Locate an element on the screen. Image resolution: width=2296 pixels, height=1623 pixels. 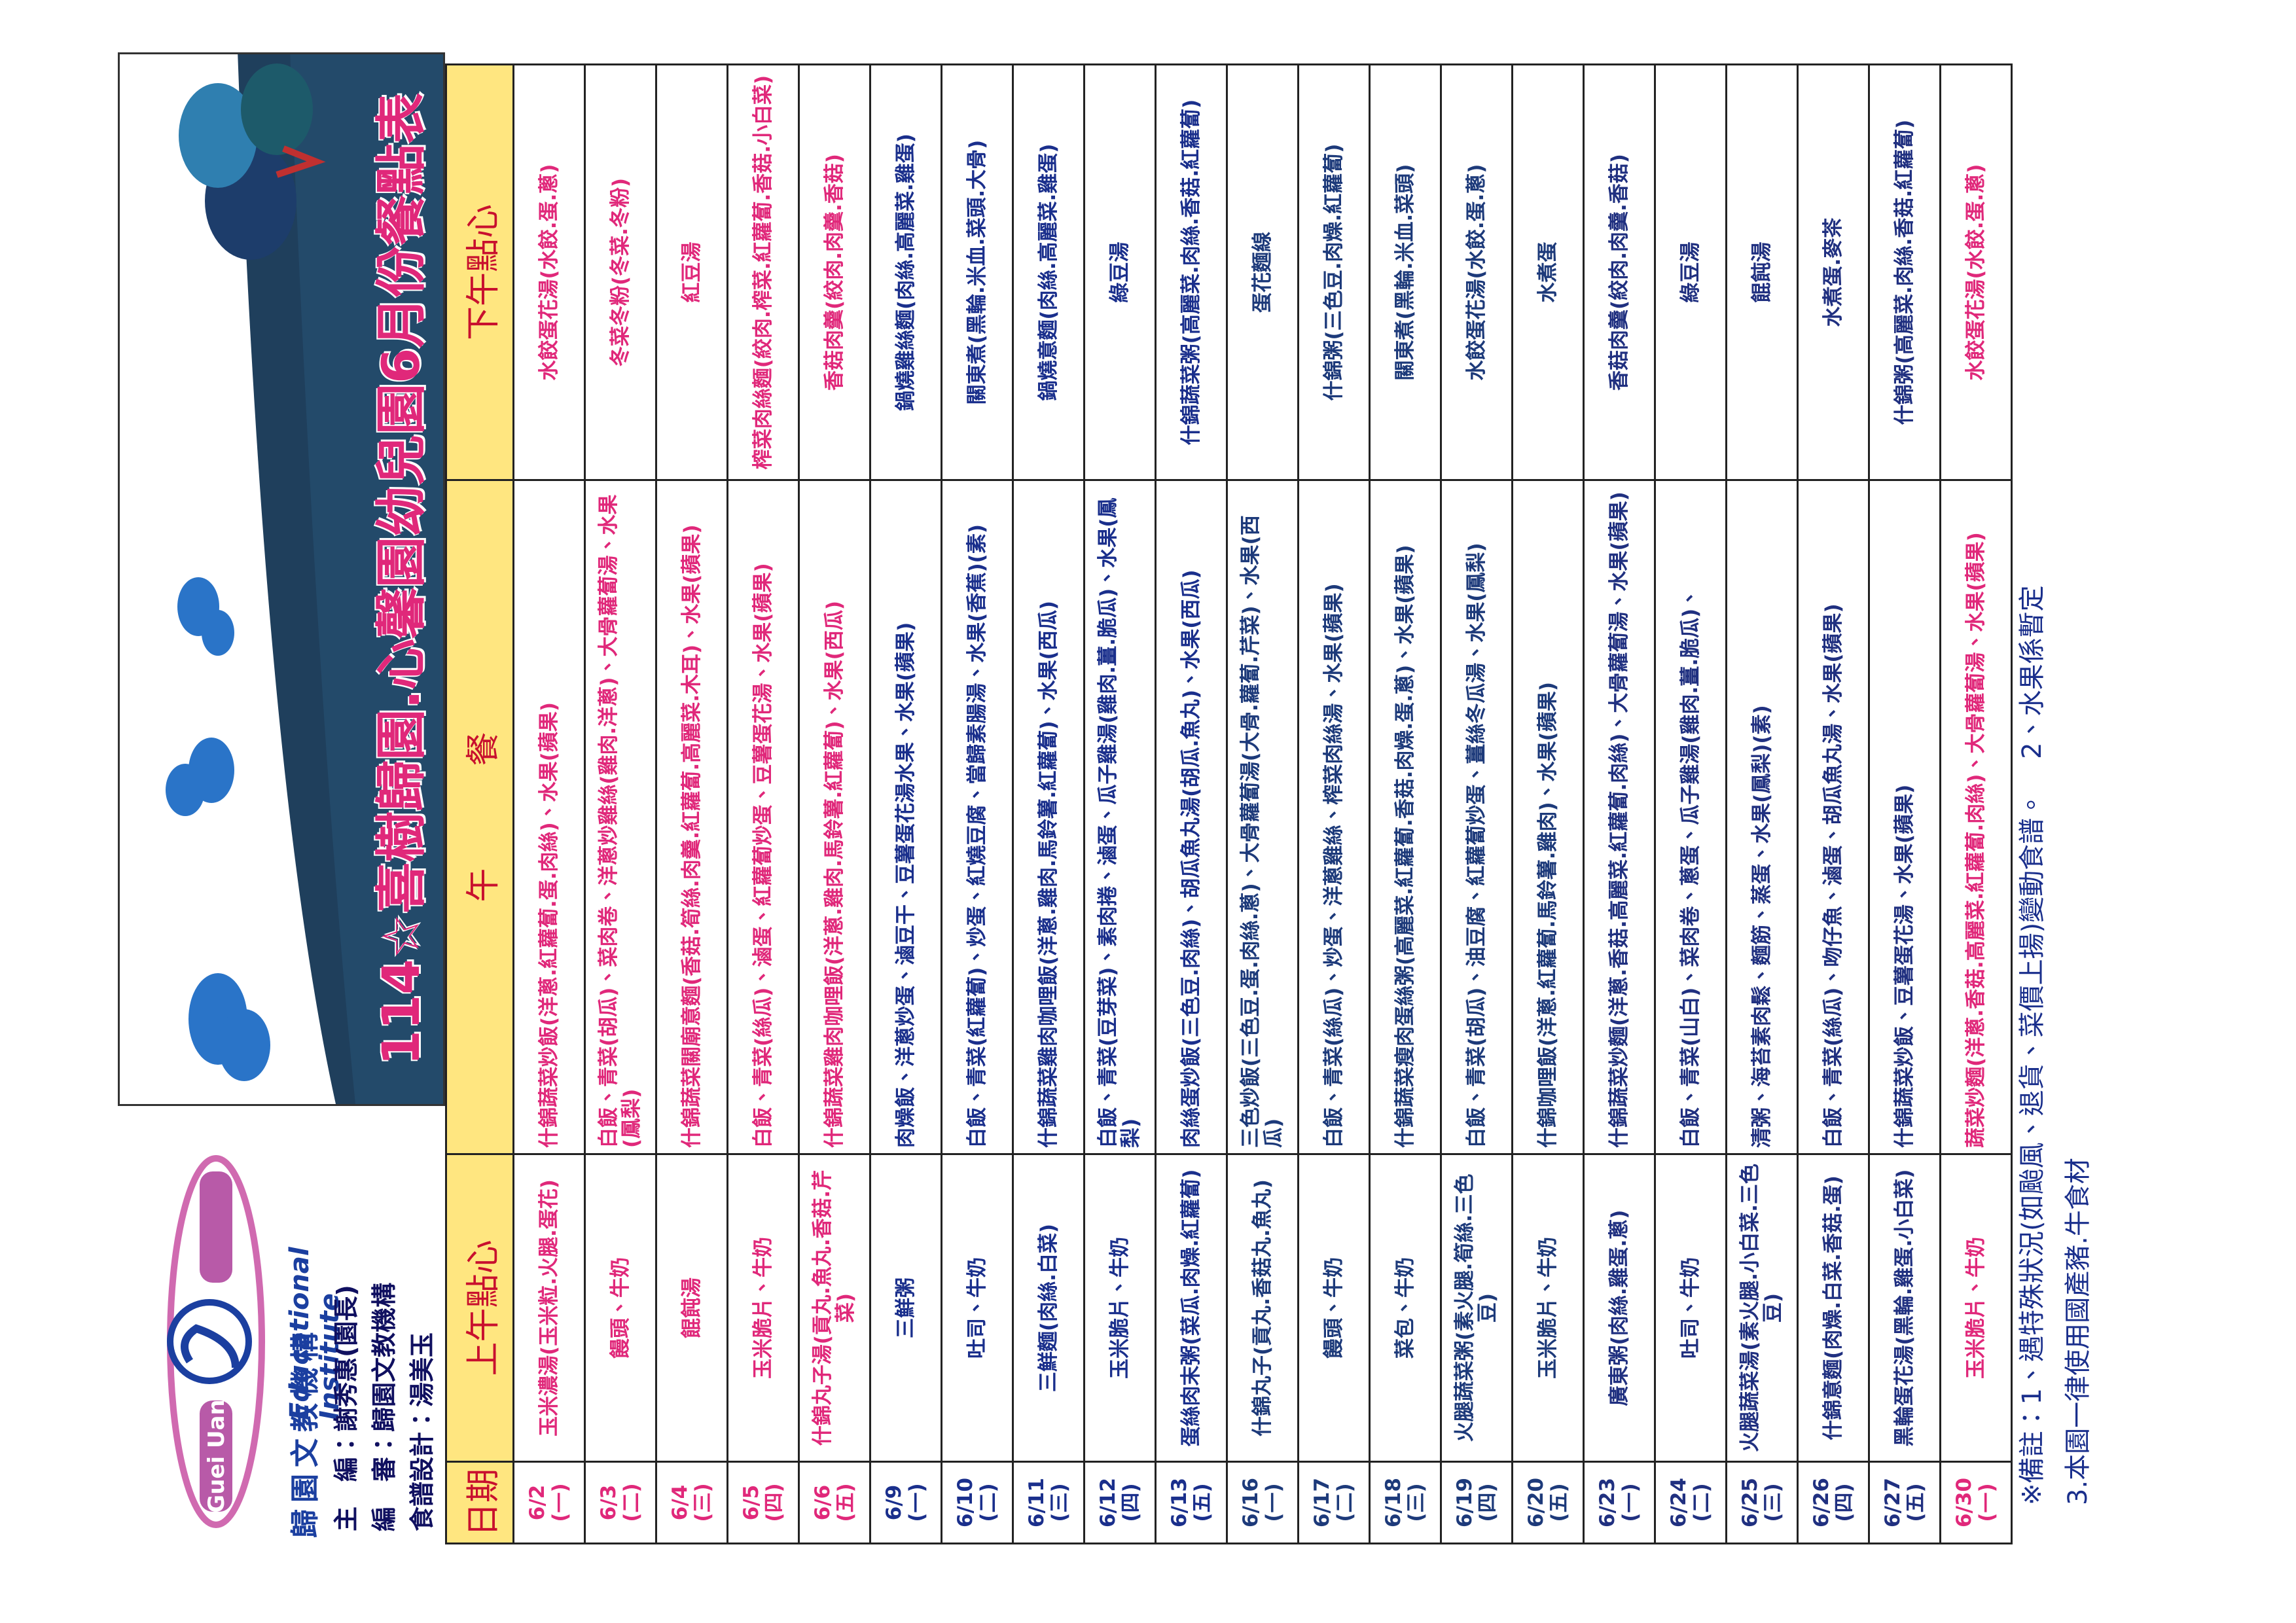
date: 6/3 is located at coordinates (609, 1502).